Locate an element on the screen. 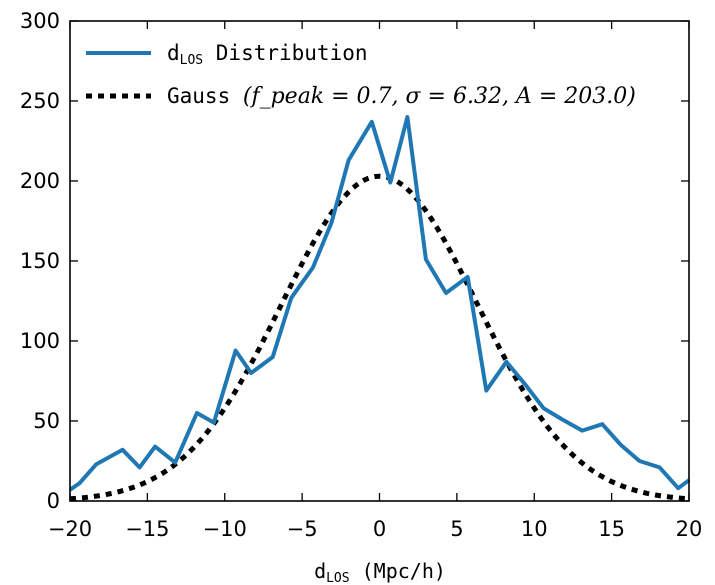  x-axis-label: dLOS (Mpc/h) is located at coordinates (380, 572).